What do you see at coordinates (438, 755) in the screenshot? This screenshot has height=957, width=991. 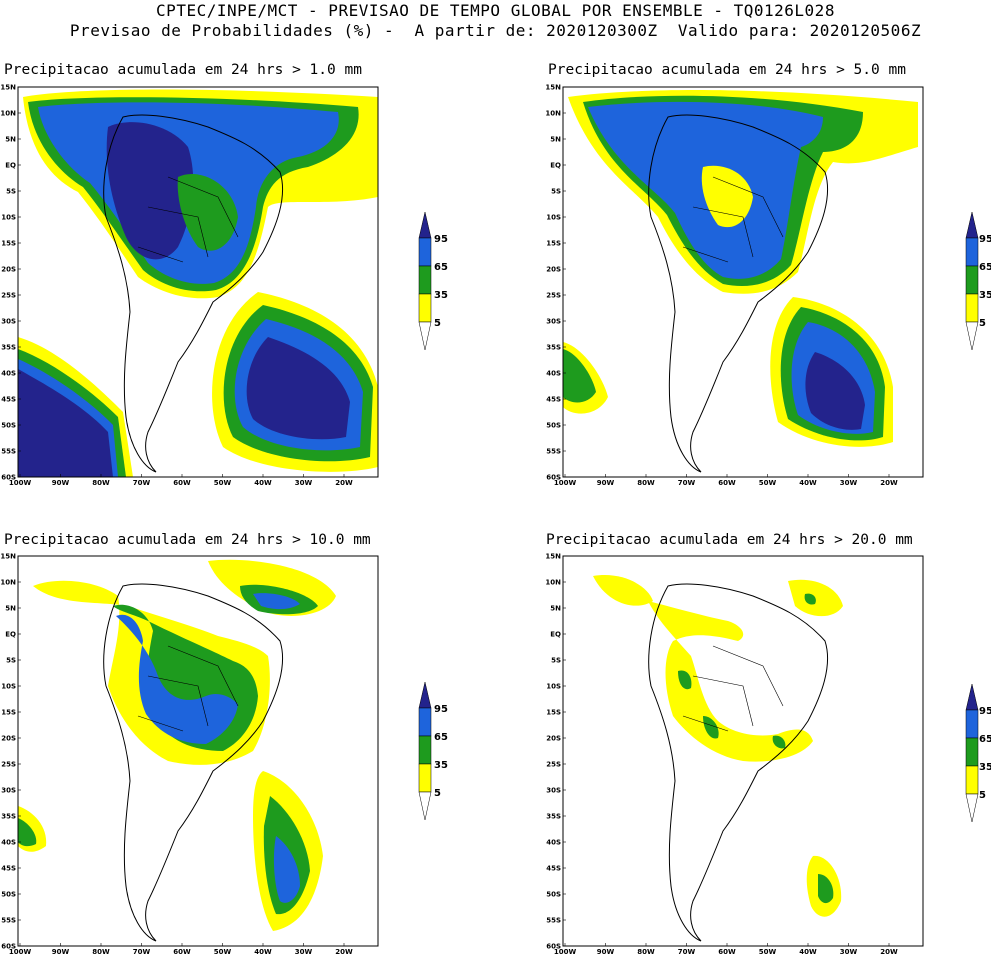 I see `colorbar-3: 95 65 35 5` at bounding box center [438, 755].